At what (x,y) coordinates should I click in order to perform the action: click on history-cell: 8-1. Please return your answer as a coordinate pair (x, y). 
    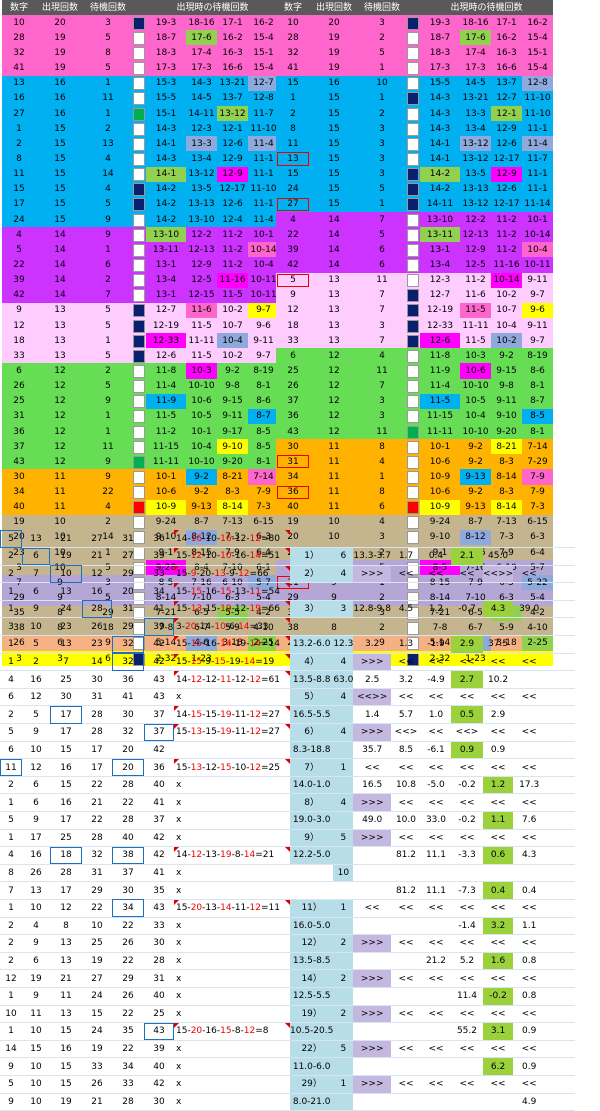
    Looking at the image, I should click on (263, 386).